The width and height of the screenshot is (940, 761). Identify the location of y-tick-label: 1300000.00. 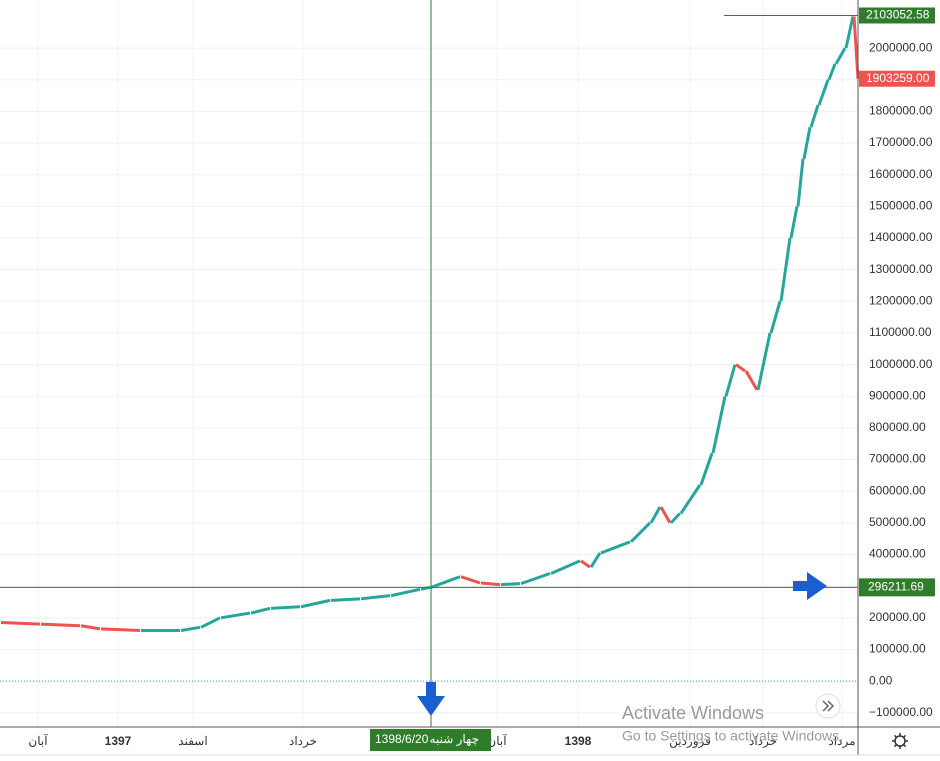
(901, 269).